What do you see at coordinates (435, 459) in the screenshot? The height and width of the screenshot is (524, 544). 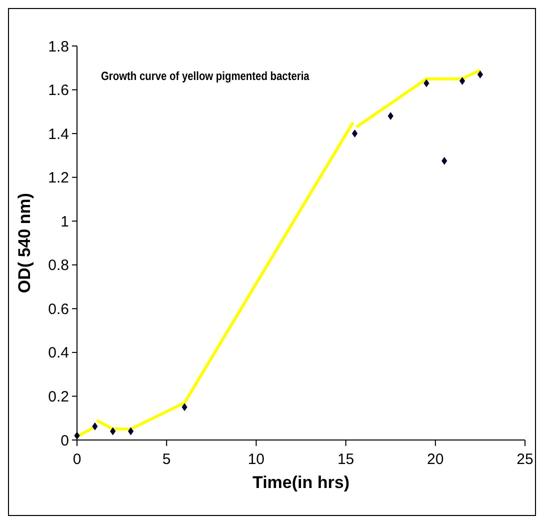 I see `x-tick-label: 20` at bounding box center [435, 459].